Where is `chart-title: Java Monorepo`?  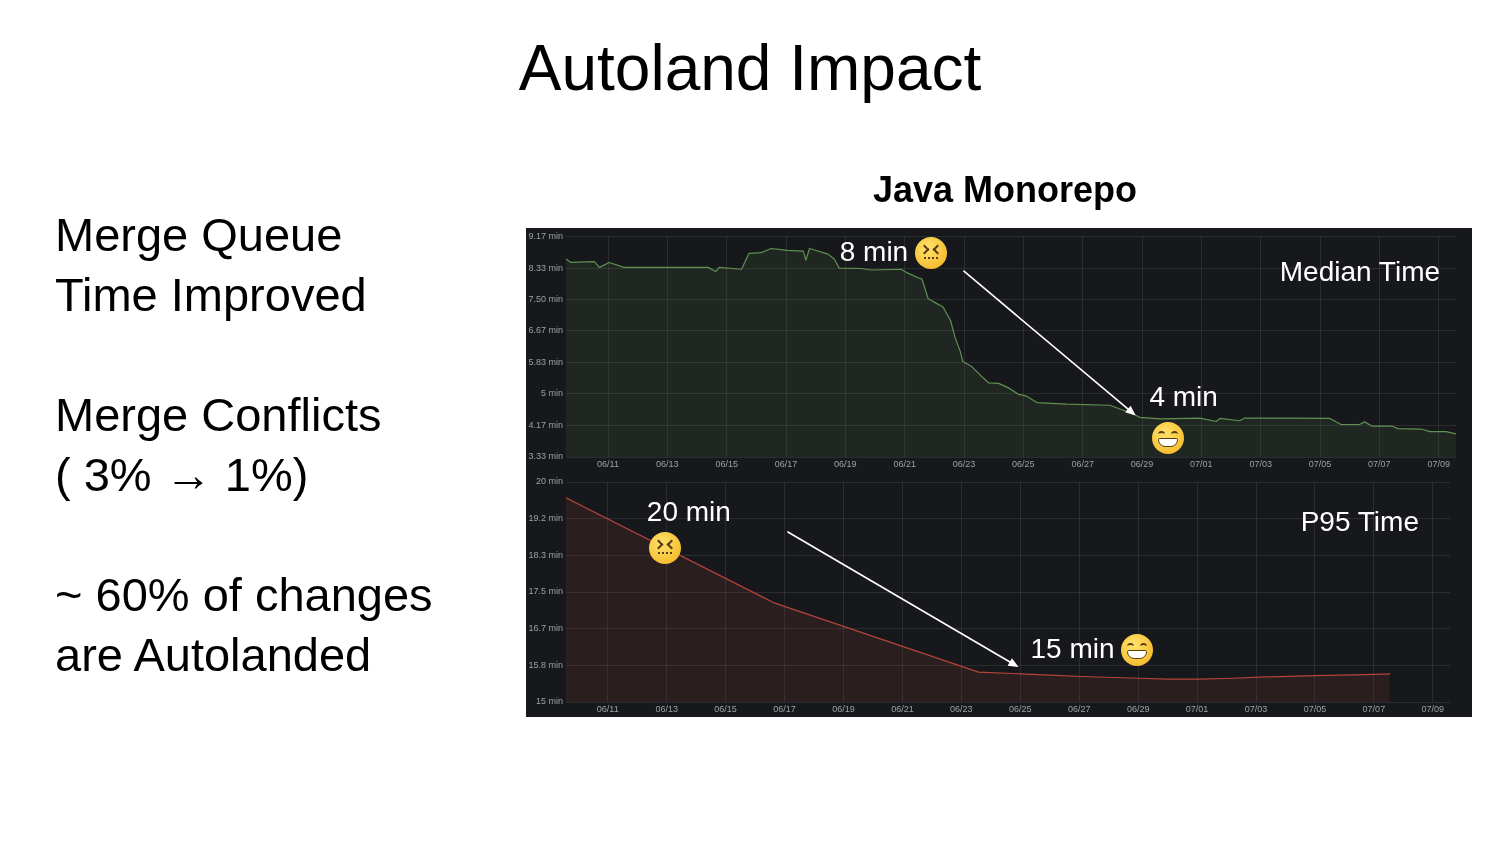
chart-title: Java Monorepo is located at coordinates (1005, 190).